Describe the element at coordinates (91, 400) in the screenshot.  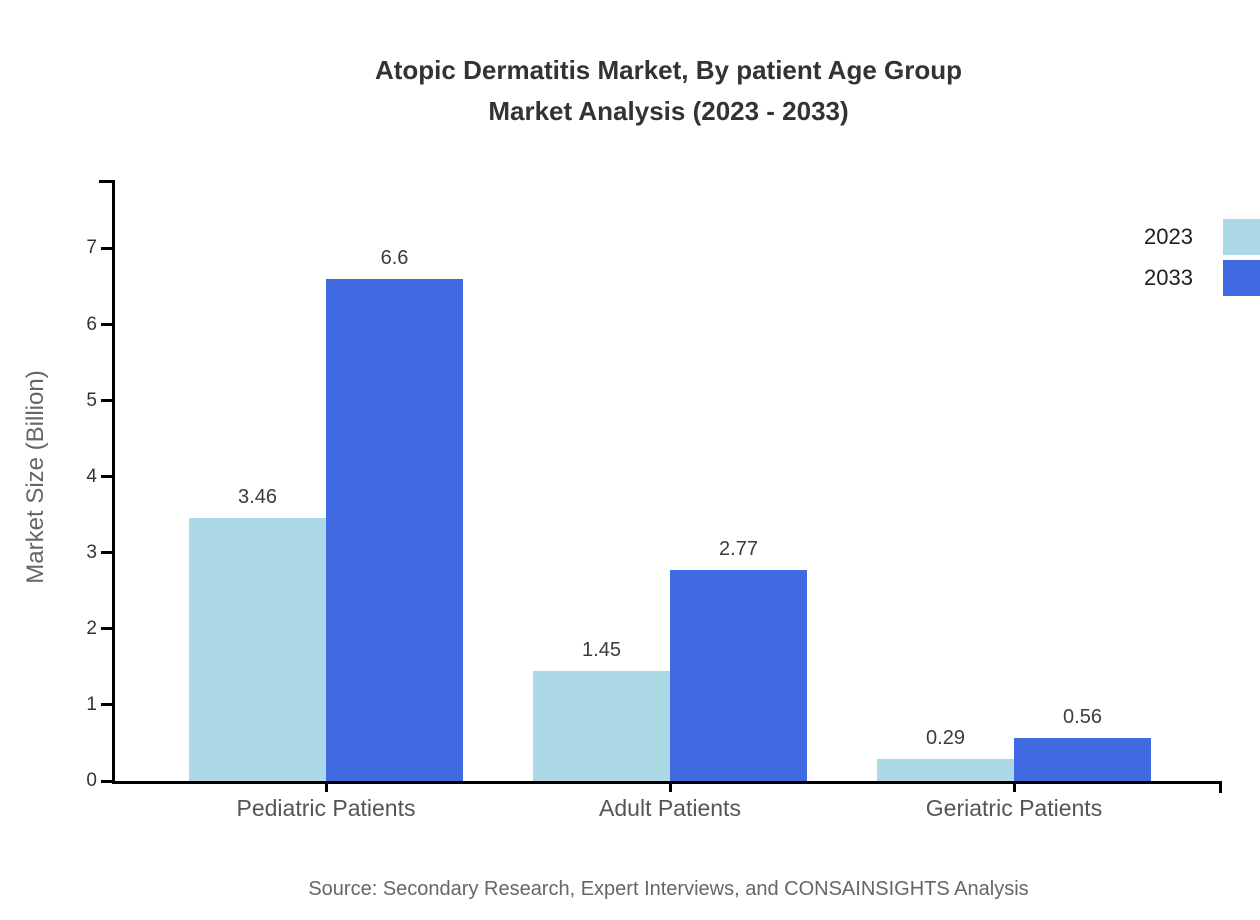
I see `y-tick-label: 5` at that location.